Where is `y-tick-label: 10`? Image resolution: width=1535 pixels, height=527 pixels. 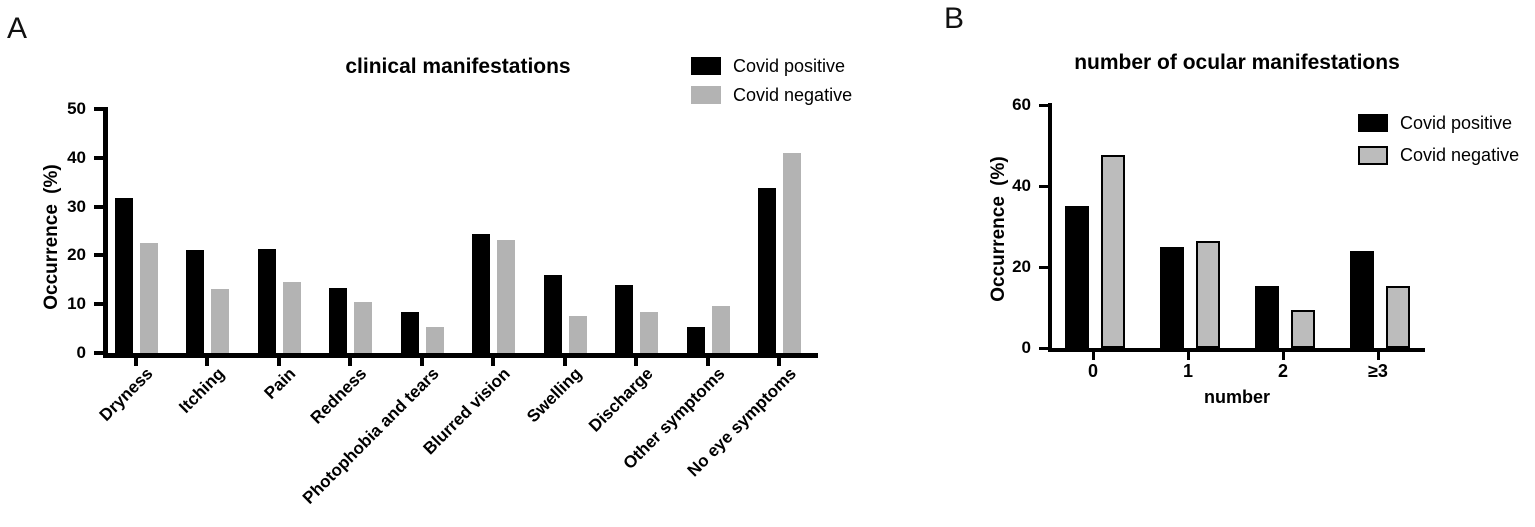
y-tick-label: 10 is located at coordinates (76, 304).